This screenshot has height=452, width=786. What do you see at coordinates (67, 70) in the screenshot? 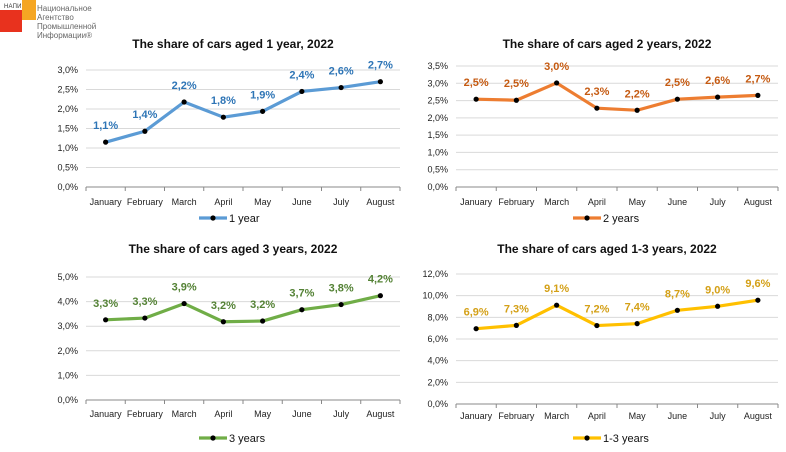
I see `y-tick-label: 3,0%` at bounding box center [67, 70].